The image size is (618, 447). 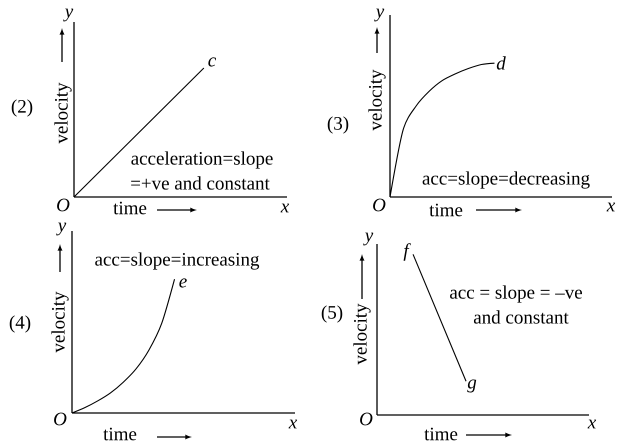 What do you see at coordinates (183, 283) in the screenshot?
I see `annotation: e` at bounding box center [183, 283].